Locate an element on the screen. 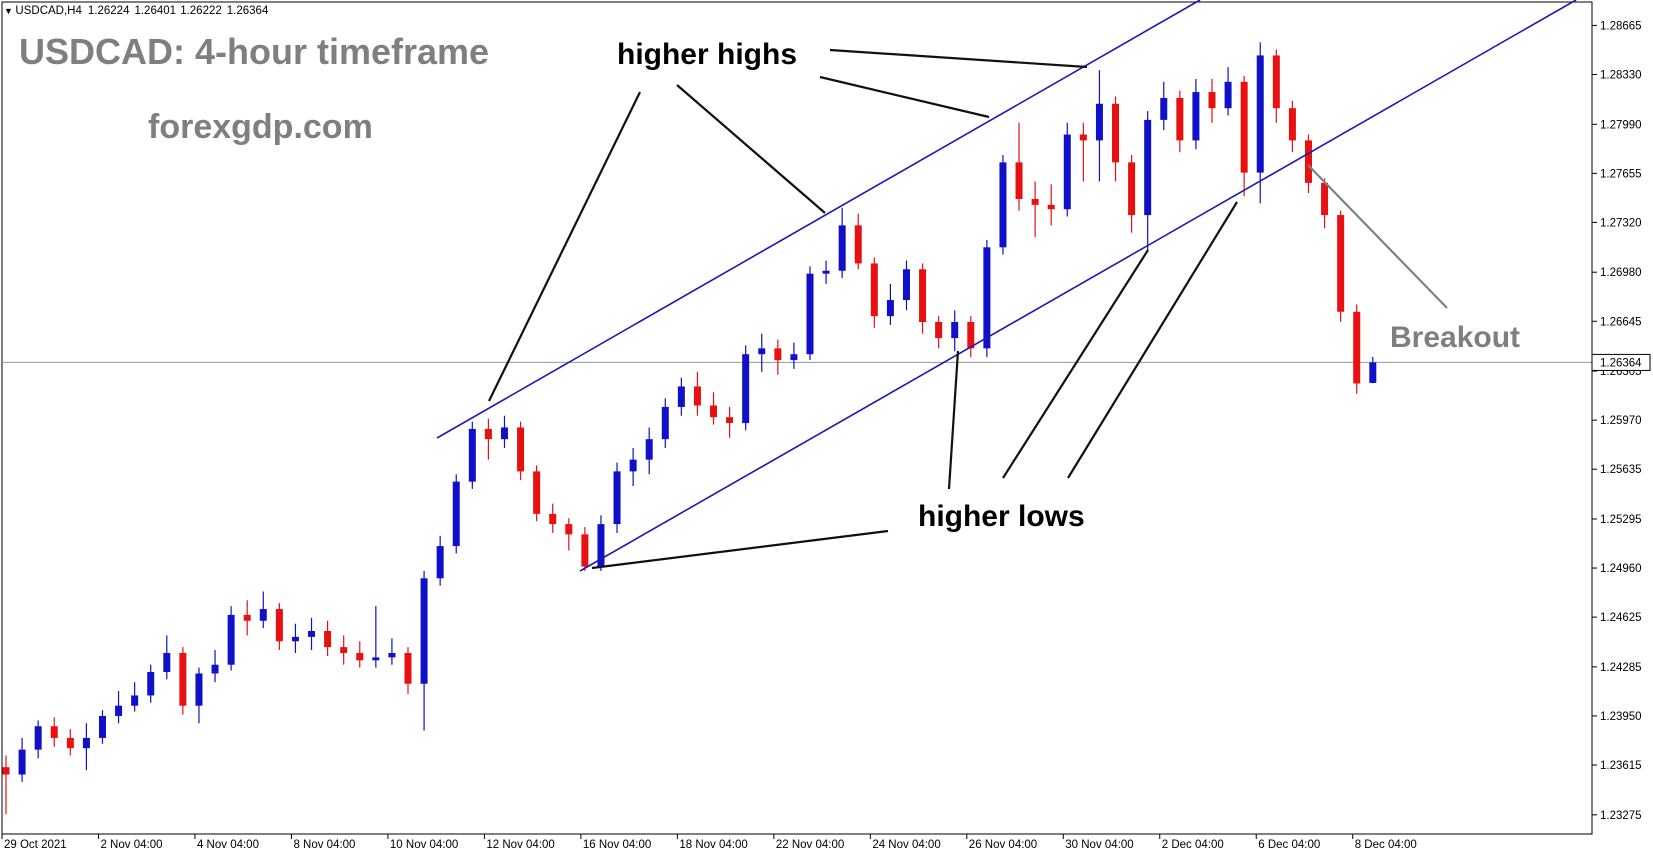  y-tick-label: 1.23615 is located at coordinates (1621, 766).